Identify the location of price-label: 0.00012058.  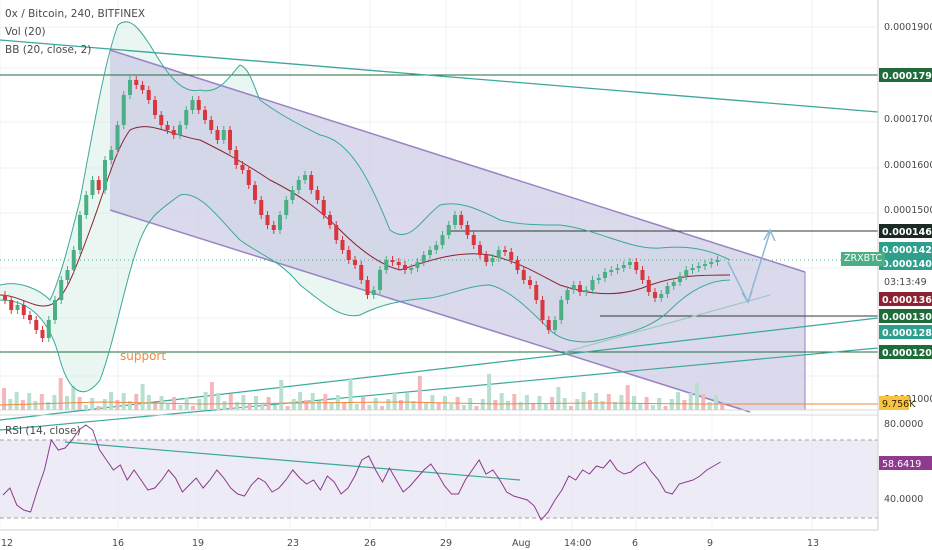
(907, 353).